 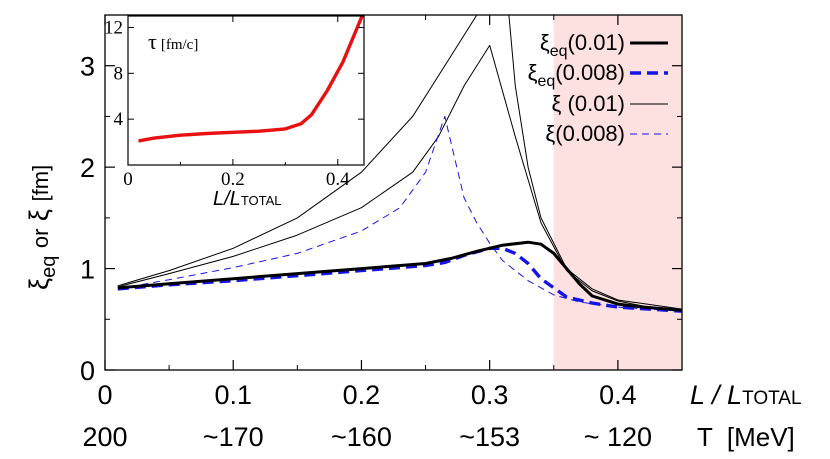 I want to click on y-label-xi: ξ, so click(x=39, y=284).